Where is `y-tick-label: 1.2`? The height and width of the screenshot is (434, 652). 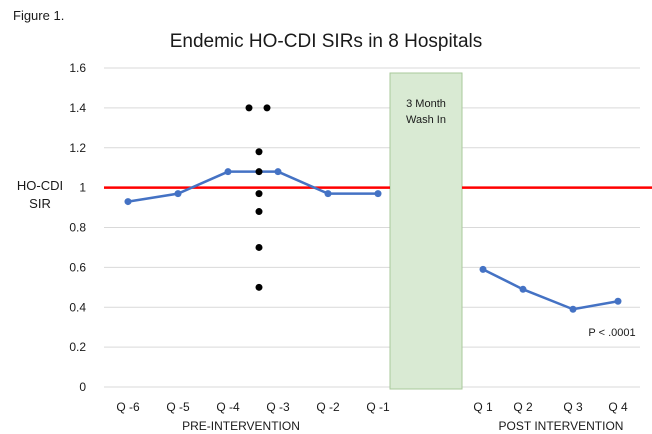 y-tick-label: 1.2 is located at coordinates (77, 148).